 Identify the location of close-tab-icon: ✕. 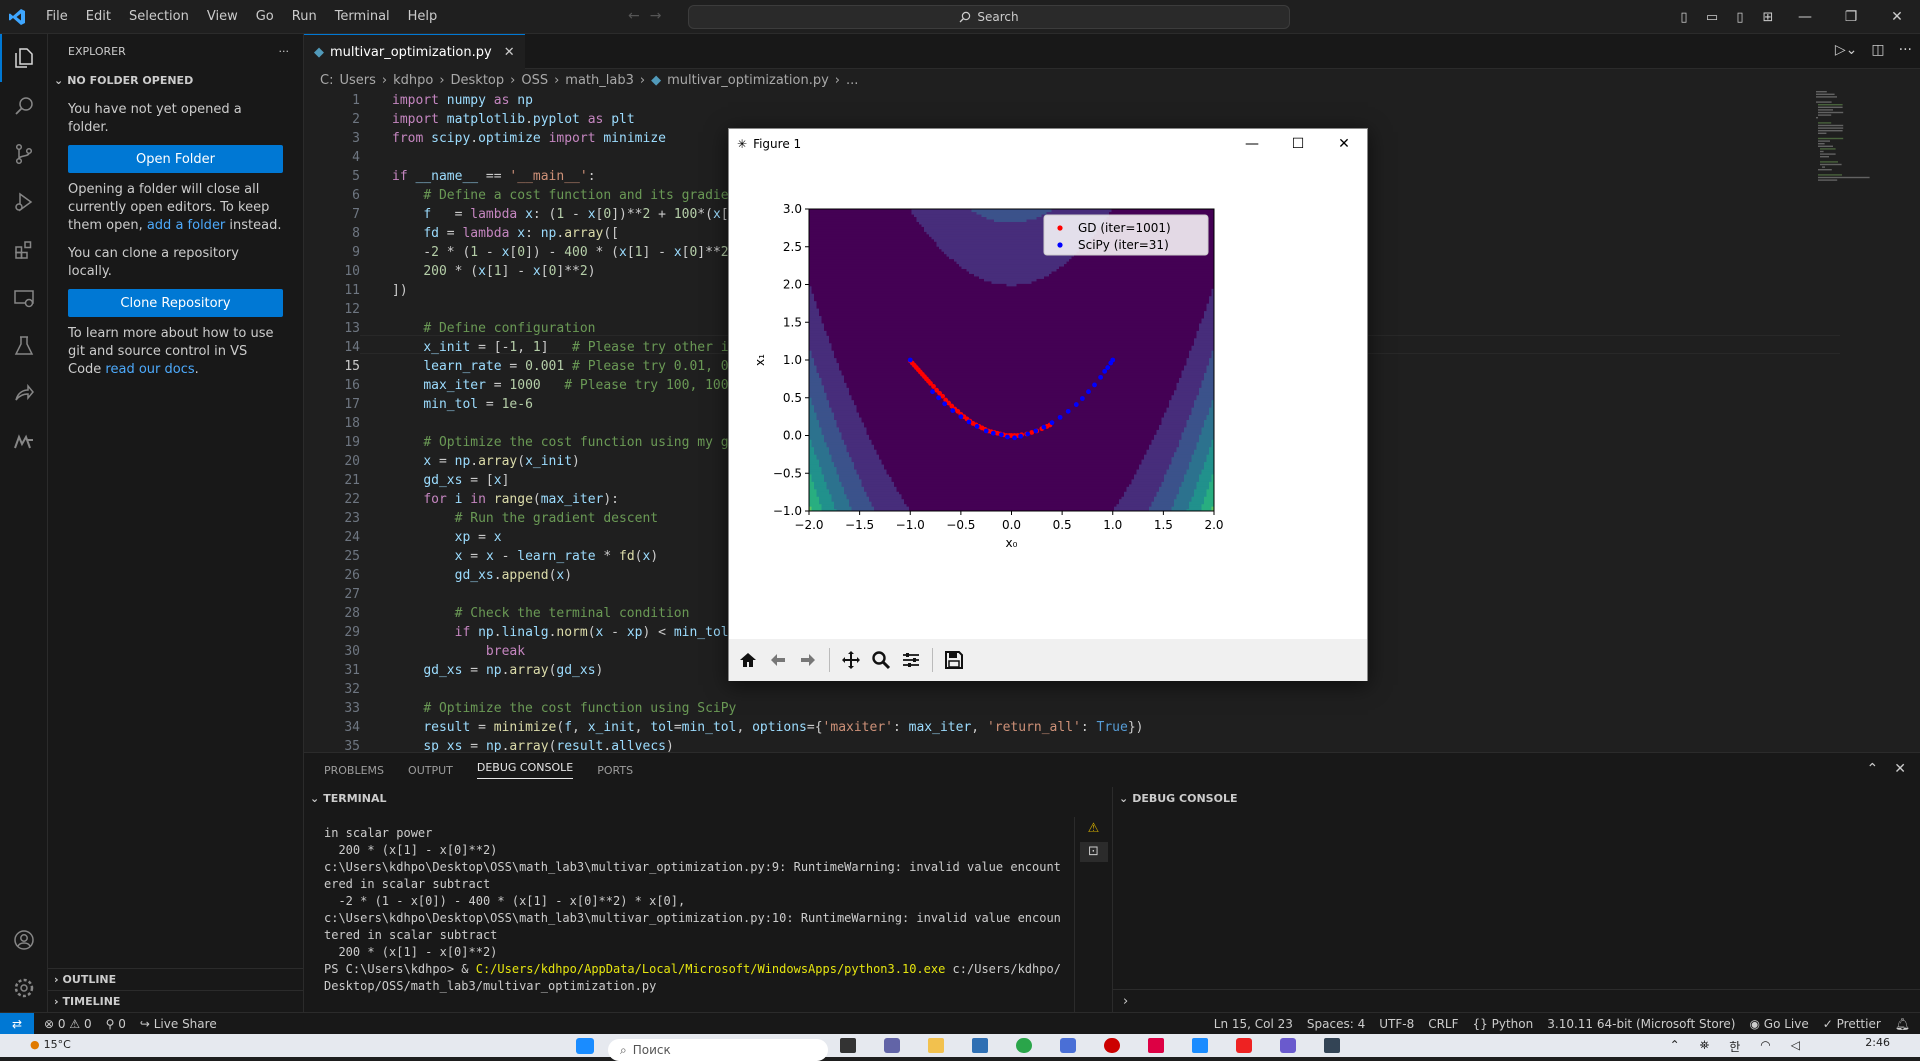
(509, 52).